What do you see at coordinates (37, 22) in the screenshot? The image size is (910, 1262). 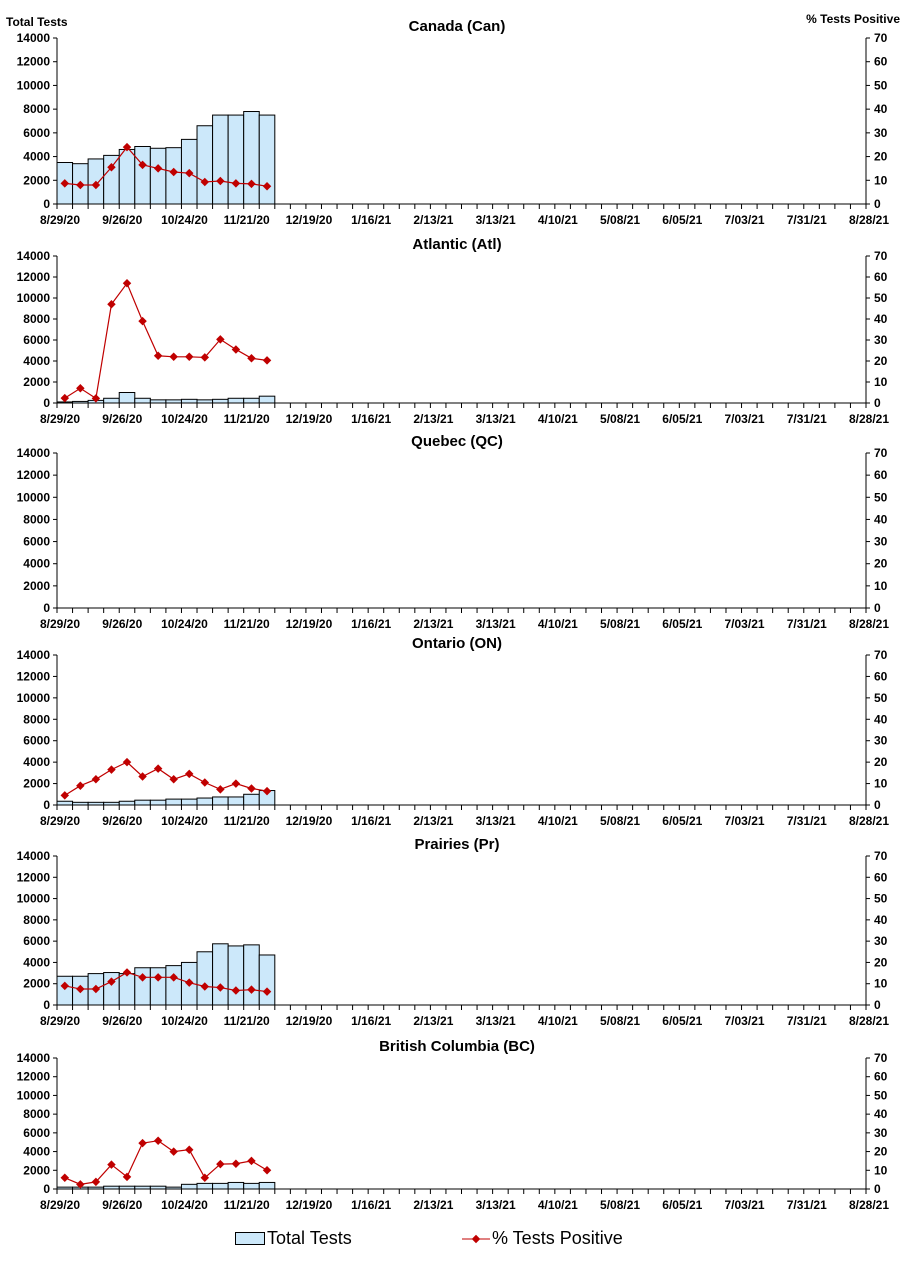 I see `y-left-axis-label: Total Tests` at bounding box center [37, 22].